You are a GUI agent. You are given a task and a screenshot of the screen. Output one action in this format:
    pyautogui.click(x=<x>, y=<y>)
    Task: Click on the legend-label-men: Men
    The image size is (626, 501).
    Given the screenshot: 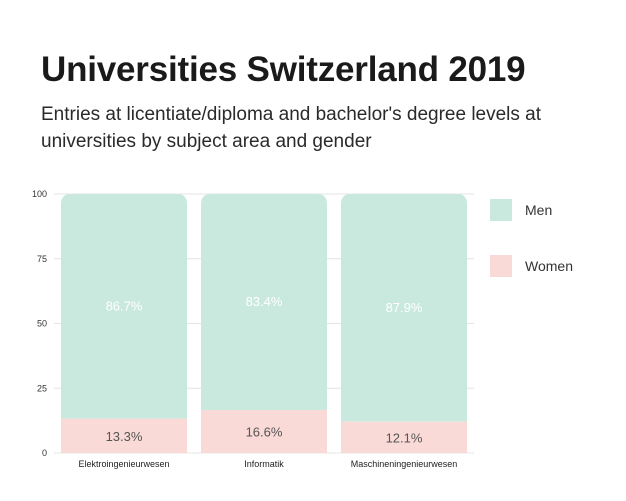 What is the action you would take?
    pyautogui.click(x=539, y=210)
    